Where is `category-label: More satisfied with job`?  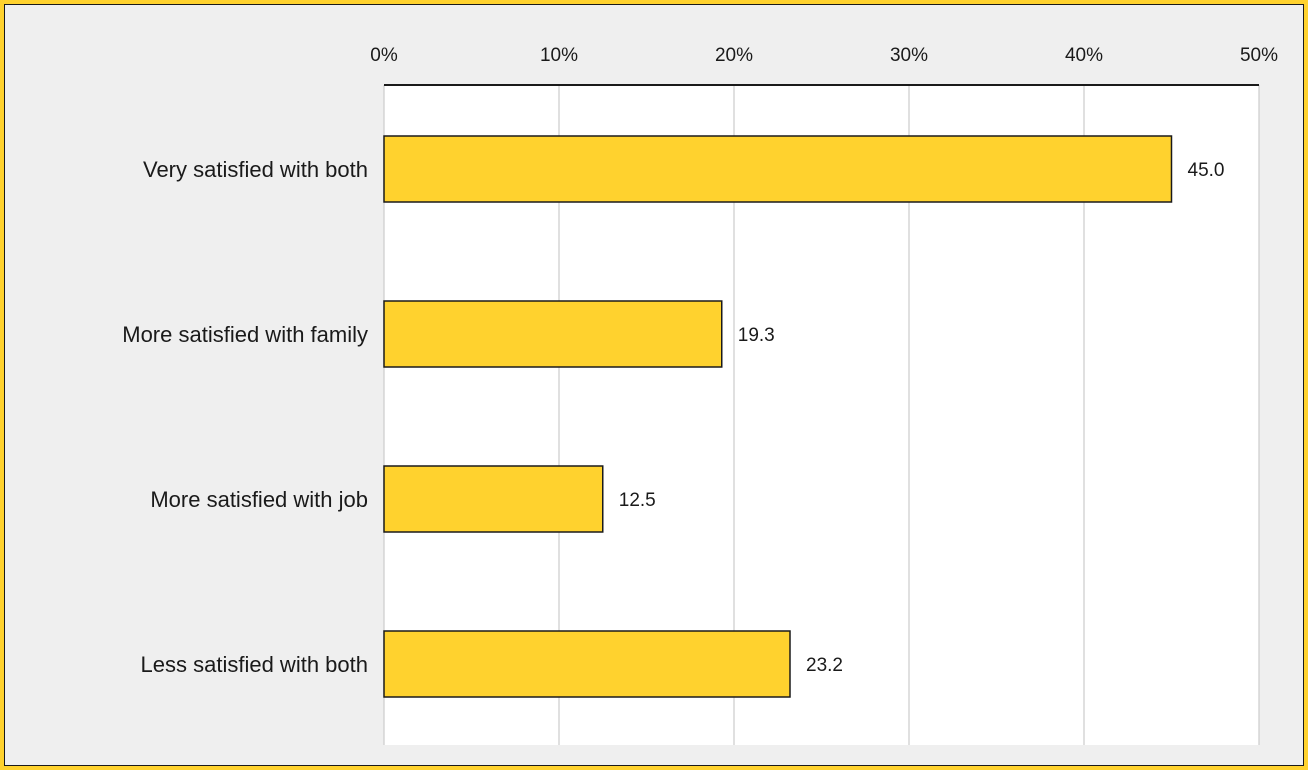
category-label: More satisfied with job is located at coordinates (259, 499).